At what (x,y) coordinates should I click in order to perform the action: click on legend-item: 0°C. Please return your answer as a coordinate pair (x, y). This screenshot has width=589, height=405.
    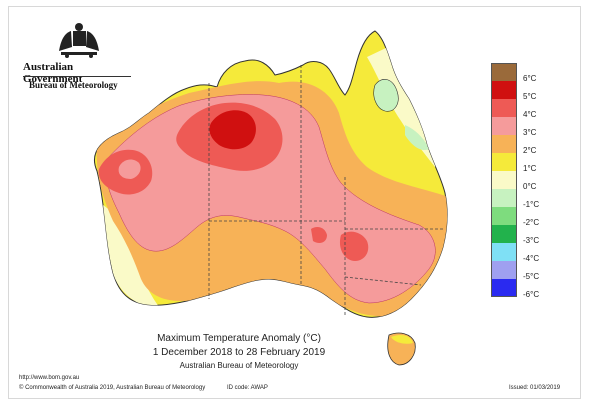
    Looking at the image, I should click on (531, 181).